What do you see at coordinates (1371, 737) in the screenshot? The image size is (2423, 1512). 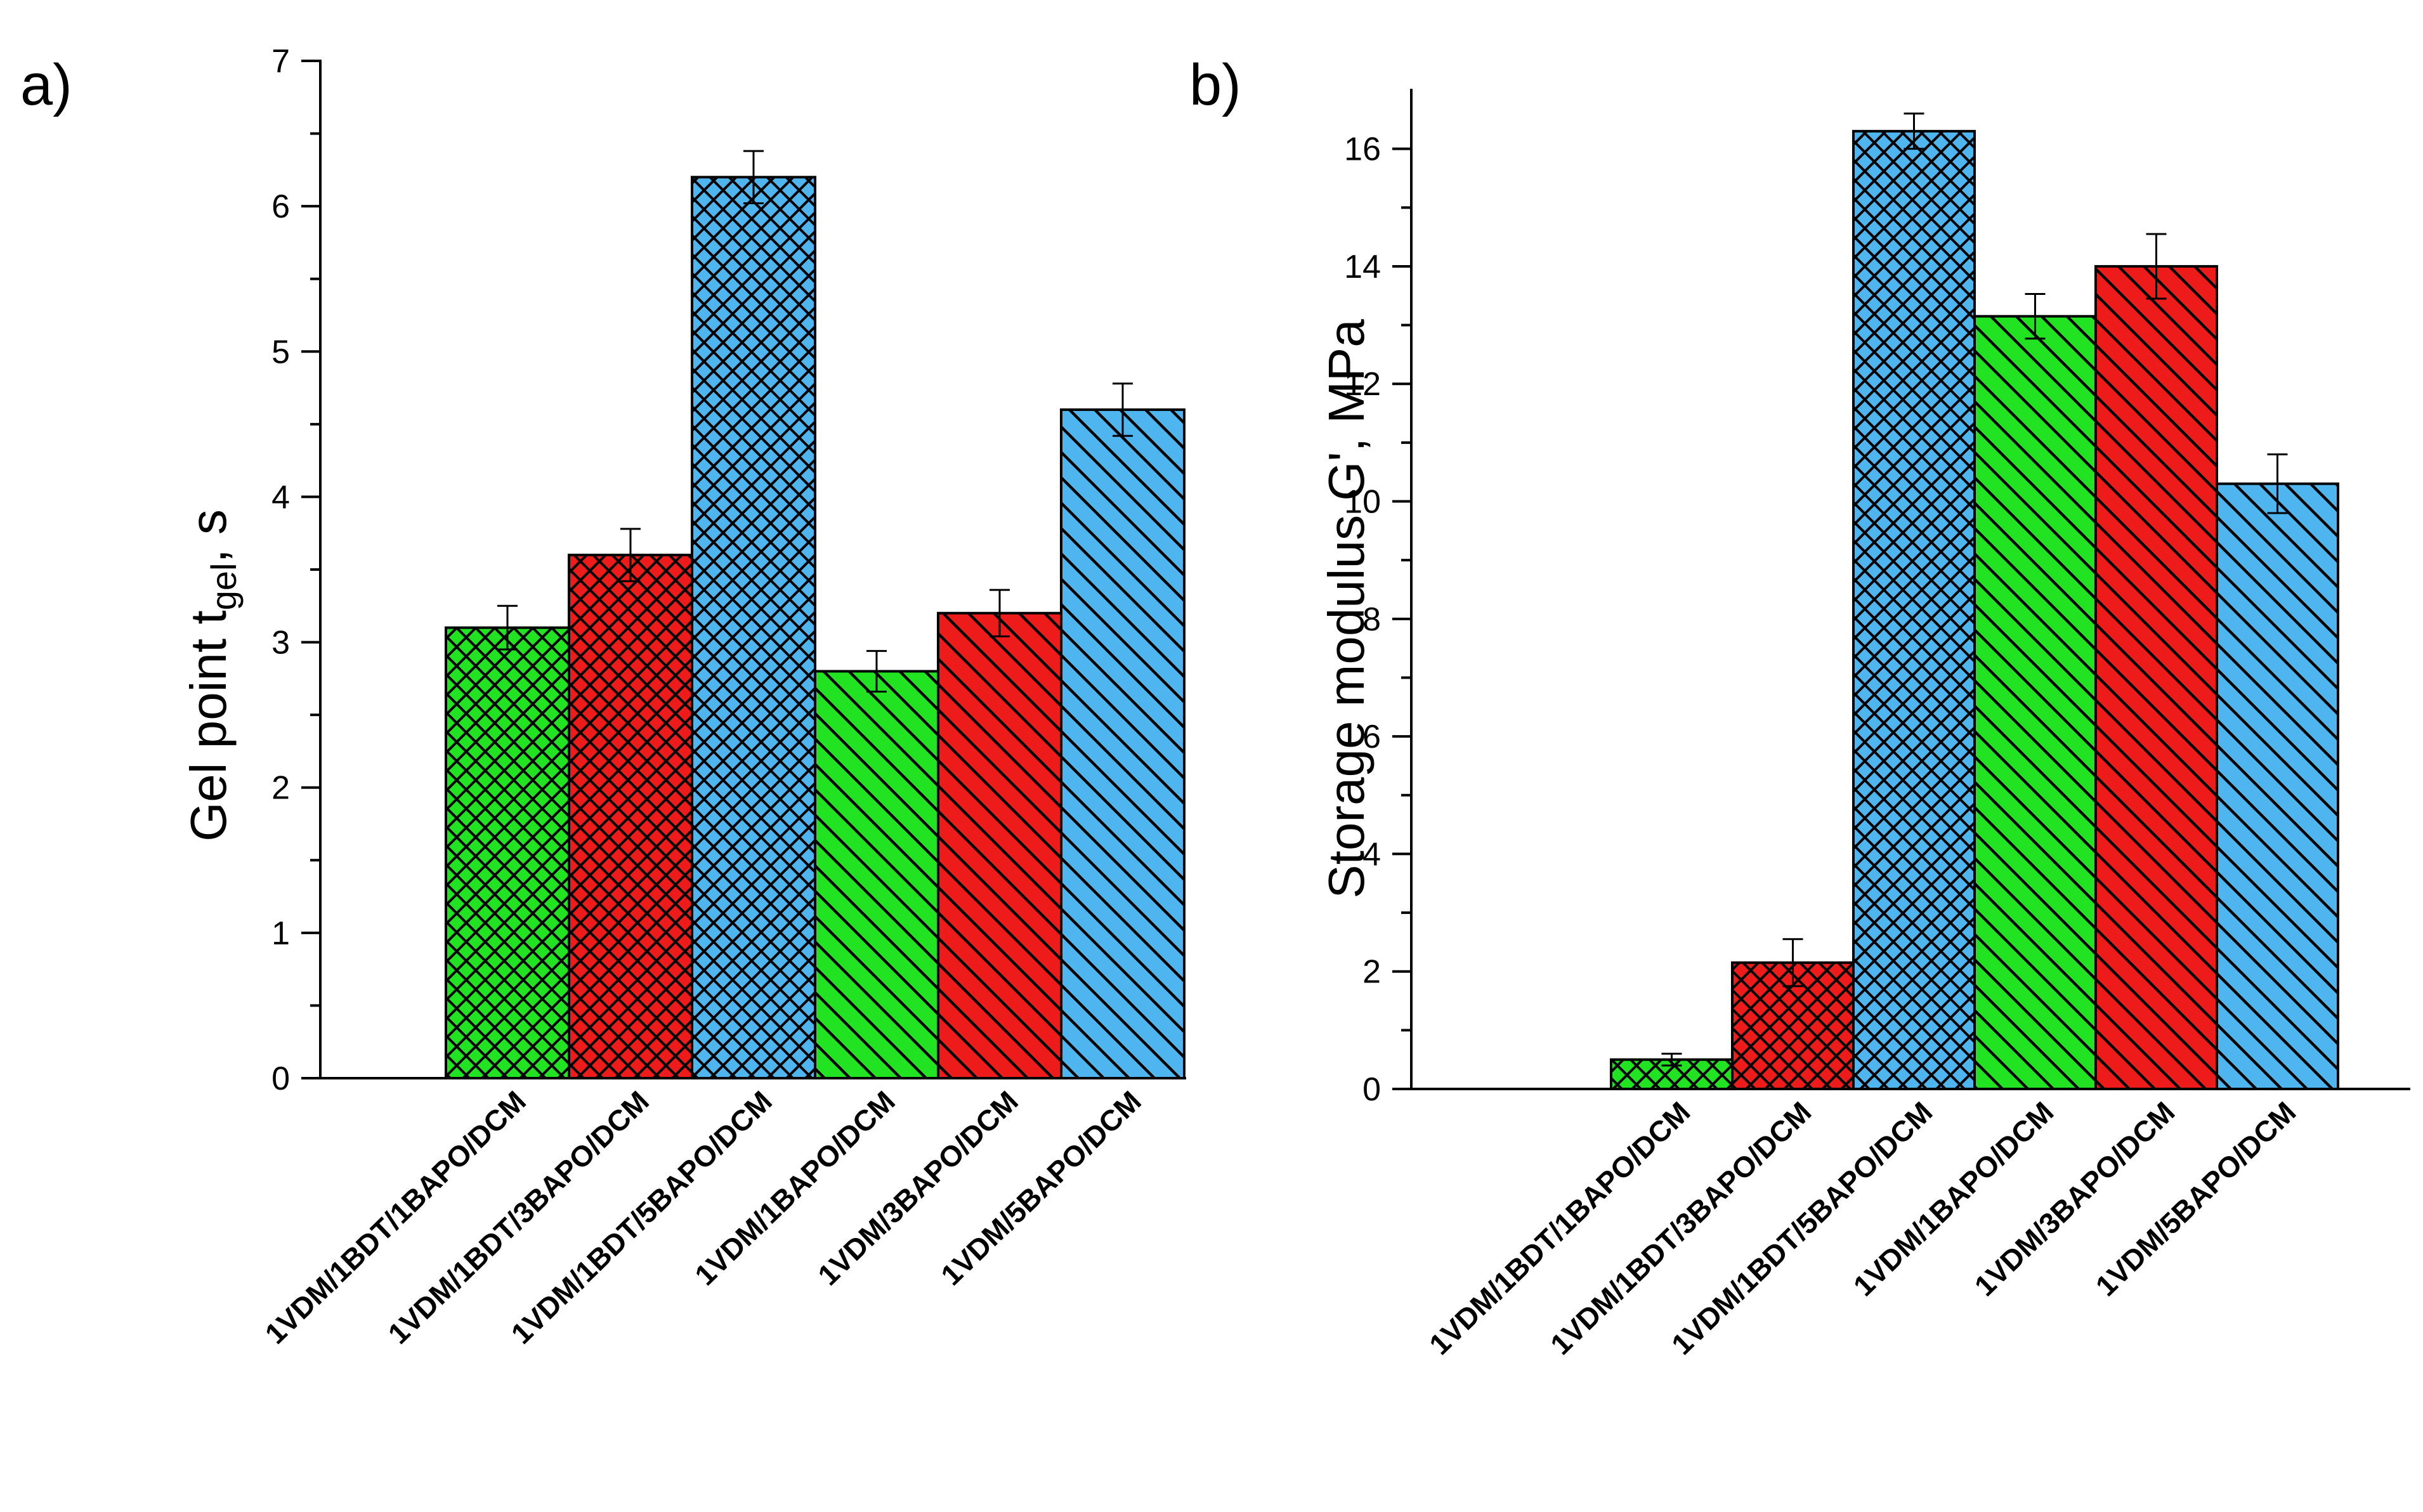 I see `panel-b-y-tick-label: 6` at bounding box center [1371, 737].